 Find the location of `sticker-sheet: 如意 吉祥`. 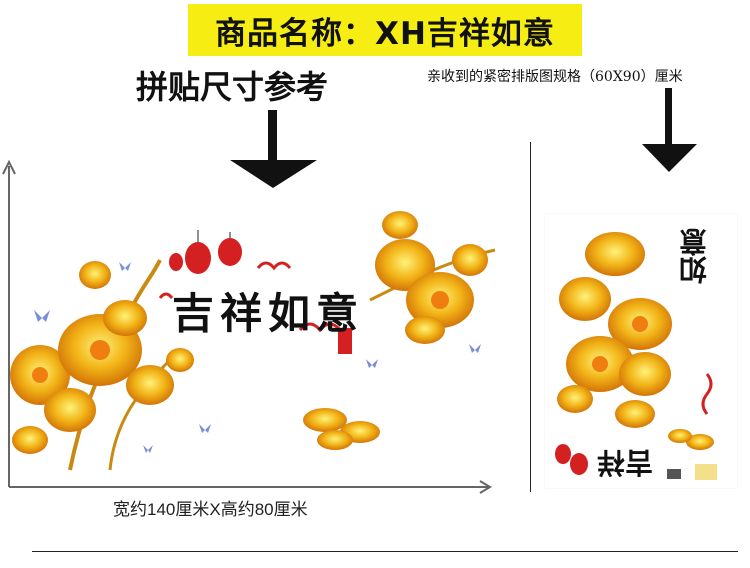

sticker-sheet: 如意 吉祥 is located at coordinates (641, 351).